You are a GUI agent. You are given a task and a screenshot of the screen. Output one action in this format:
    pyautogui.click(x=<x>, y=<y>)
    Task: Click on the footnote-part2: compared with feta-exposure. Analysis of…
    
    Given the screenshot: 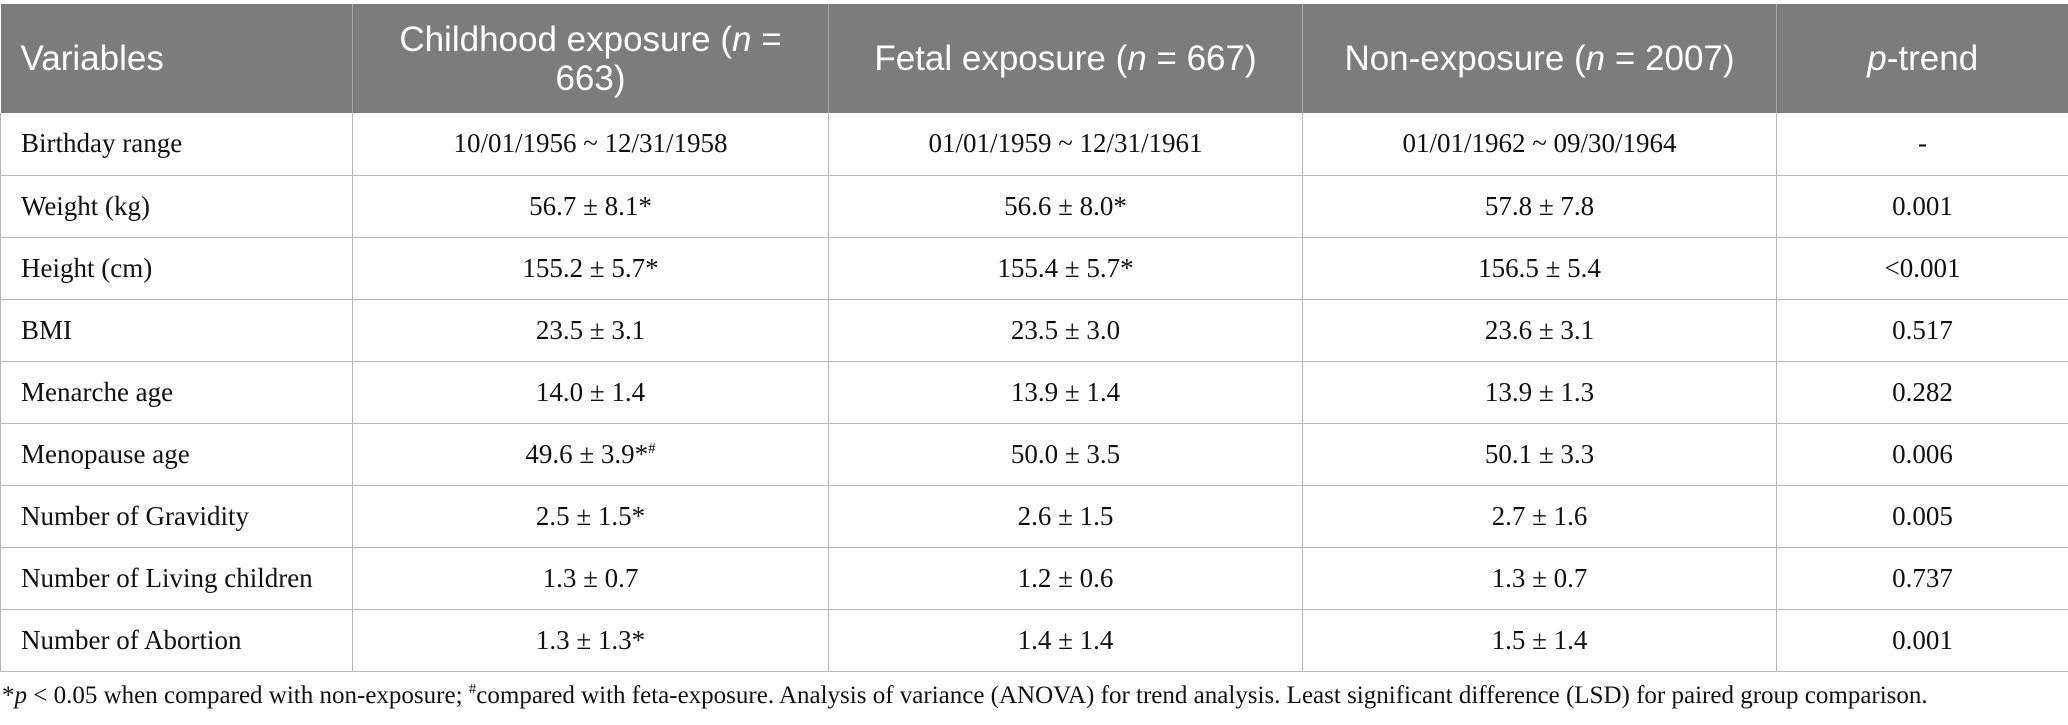 What is the action you would take?
    pyautogui.click(x=1202, y=695)
    